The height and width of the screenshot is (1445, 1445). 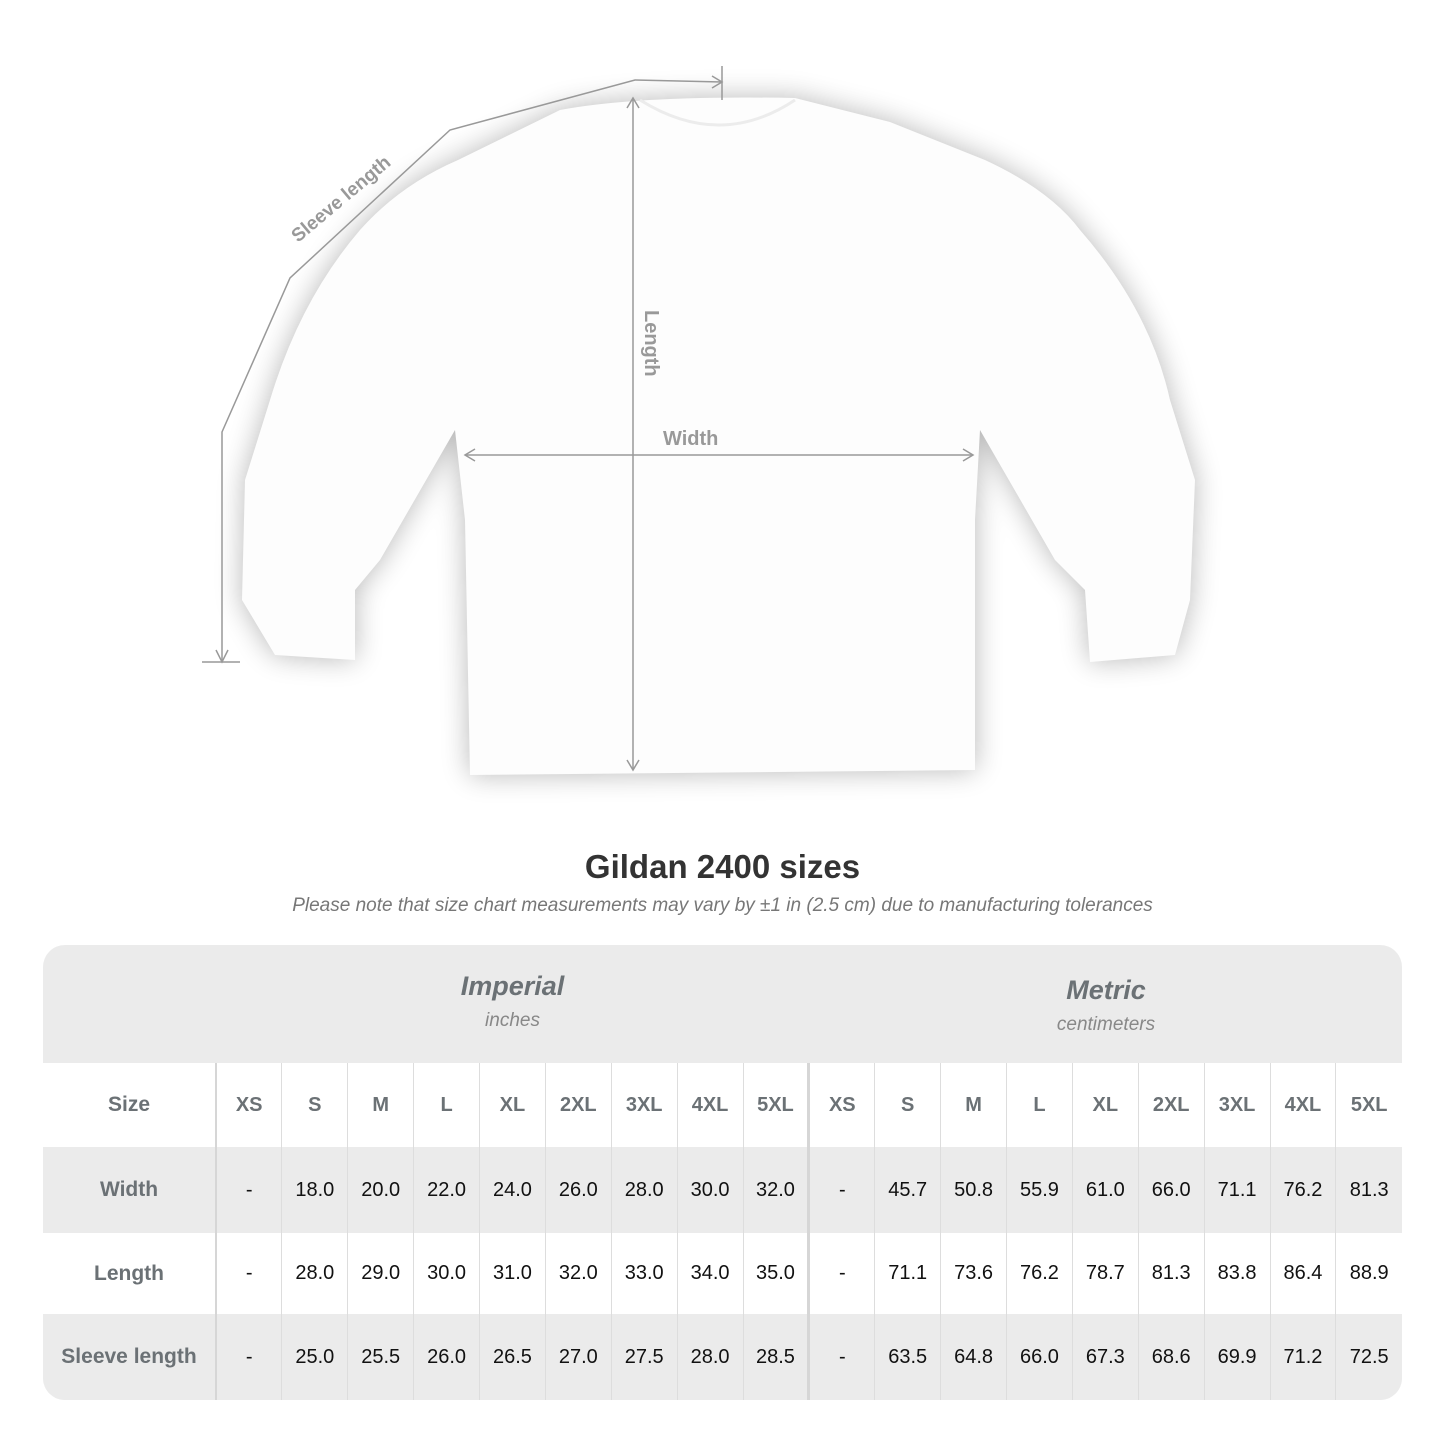 What do you see at coordinates (907, 1190) in the screenshot?
I see `metric-value: 45.7` at bounding box center [907, 1190].